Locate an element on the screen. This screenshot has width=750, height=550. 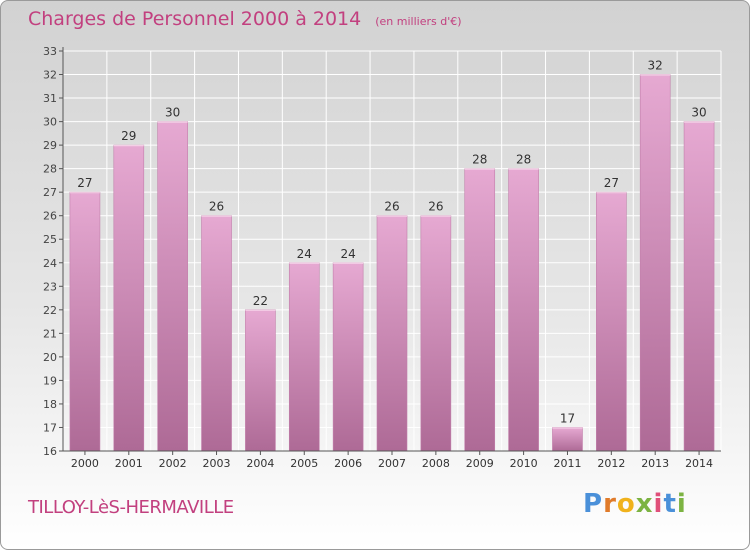
x-tick-label: 2005 is located at coordinates (304, 463).